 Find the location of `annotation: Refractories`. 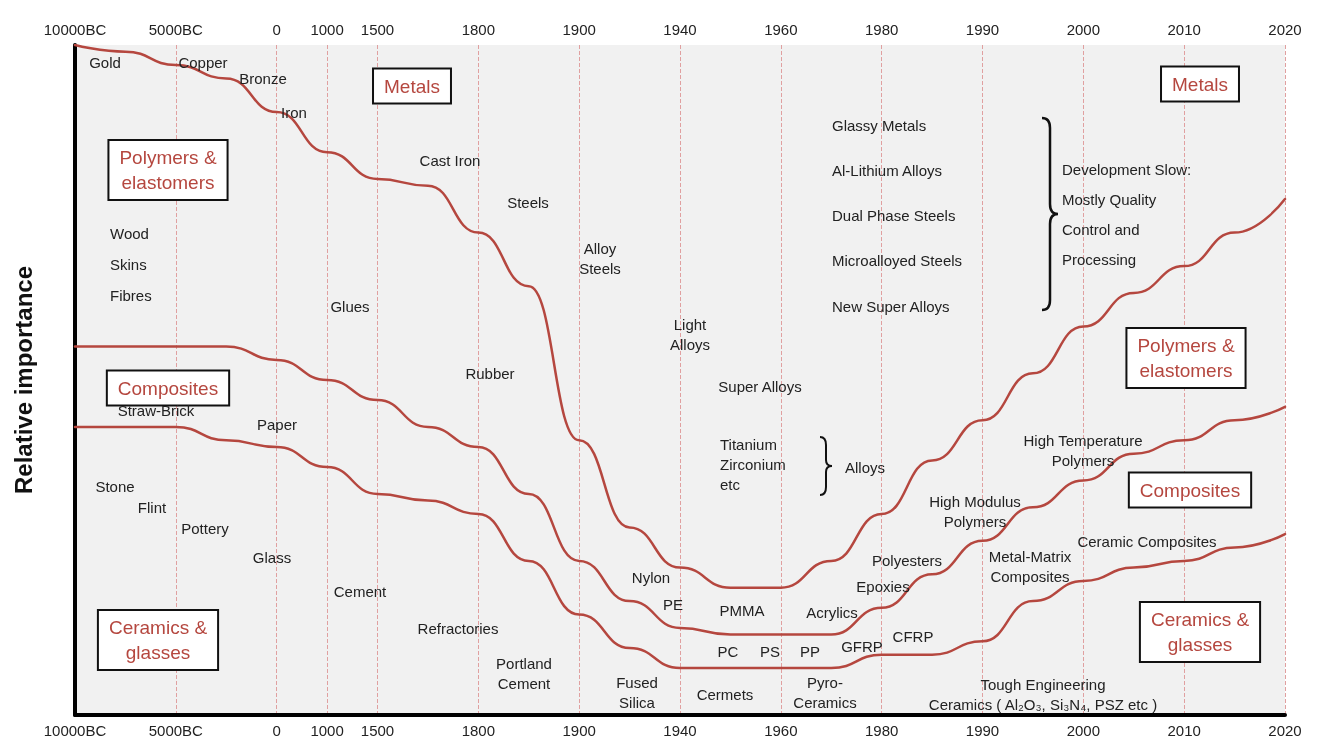

annotation: Refractories is located at coordinates (458, 628).